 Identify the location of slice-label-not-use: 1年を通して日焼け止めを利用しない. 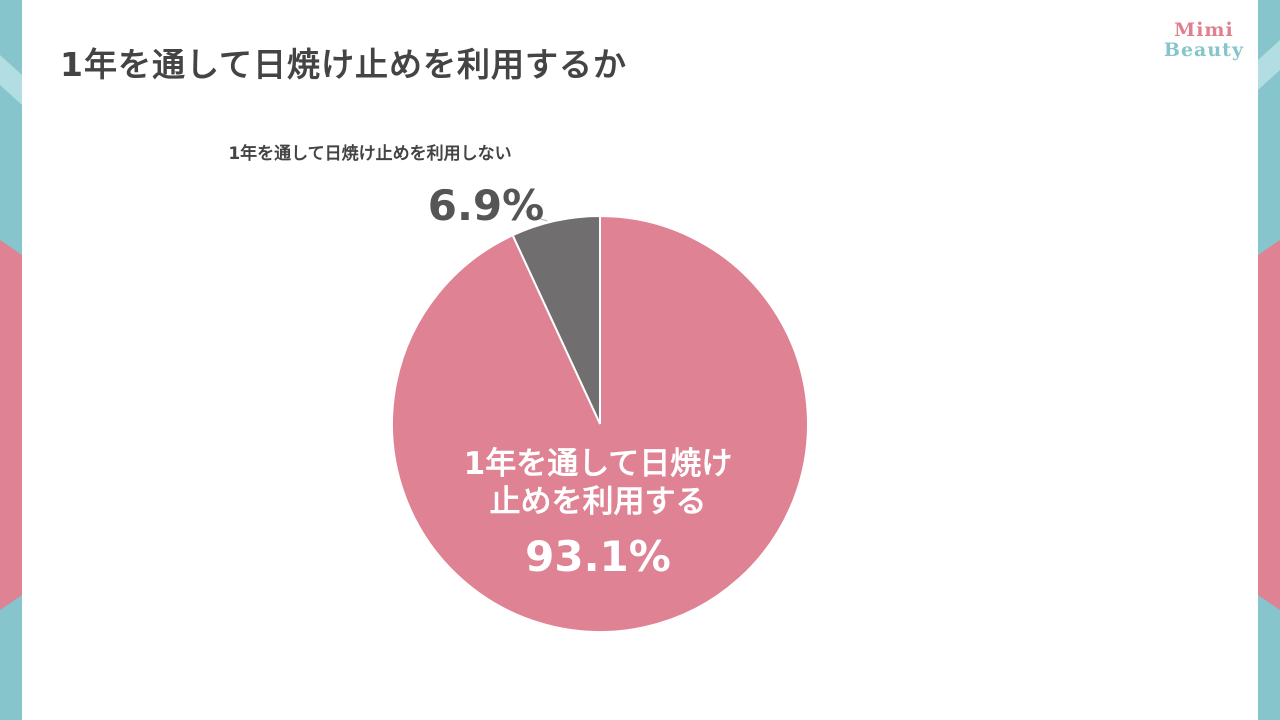
(369, 153).